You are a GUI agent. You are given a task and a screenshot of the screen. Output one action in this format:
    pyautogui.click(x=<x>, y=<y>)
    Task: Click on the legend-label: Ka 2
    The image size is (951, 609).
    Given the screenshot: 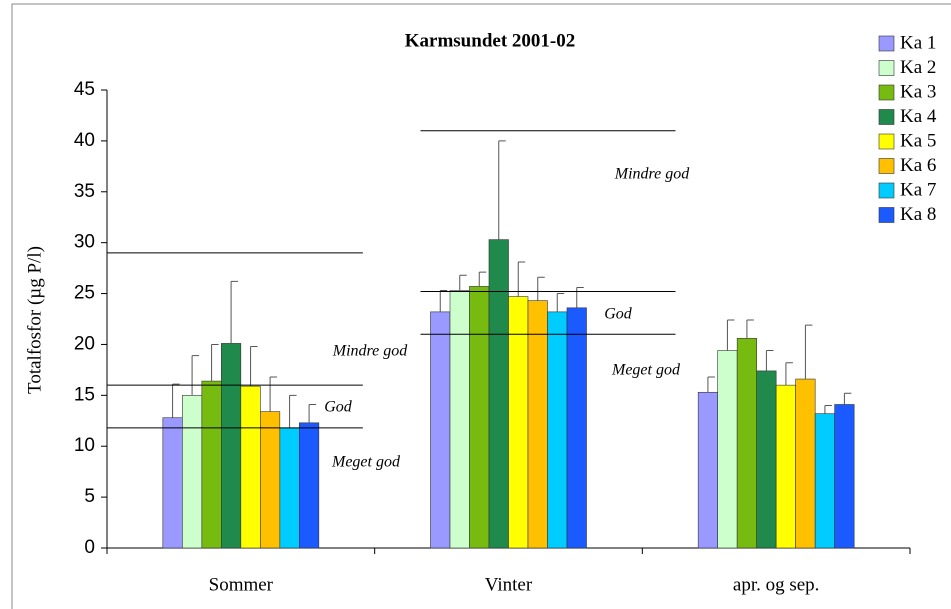 What is the action you would take?
    pyautogui.click(x=918, y=67)
    